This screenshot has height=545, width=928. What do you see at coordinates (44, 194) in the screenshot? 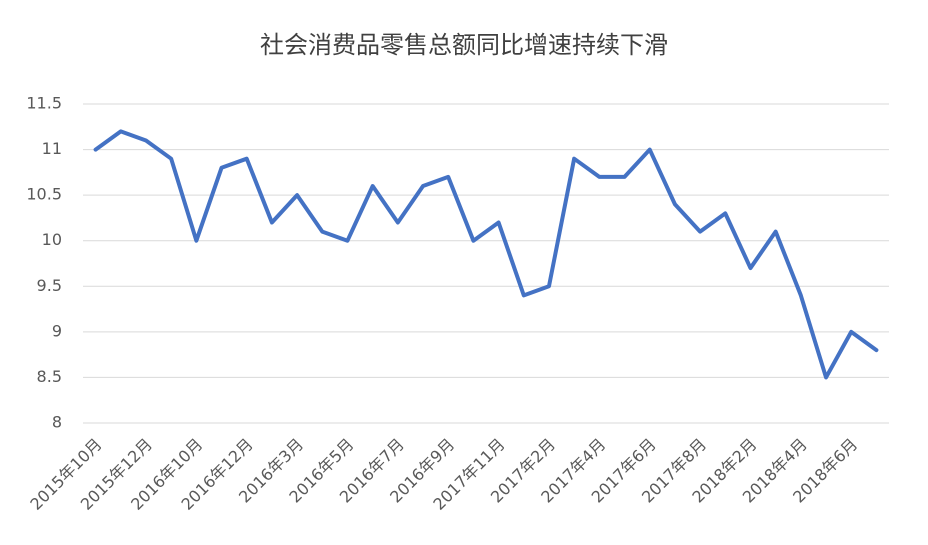
I see `y-tick-label: 10.5` at bounding box center [44, 194].